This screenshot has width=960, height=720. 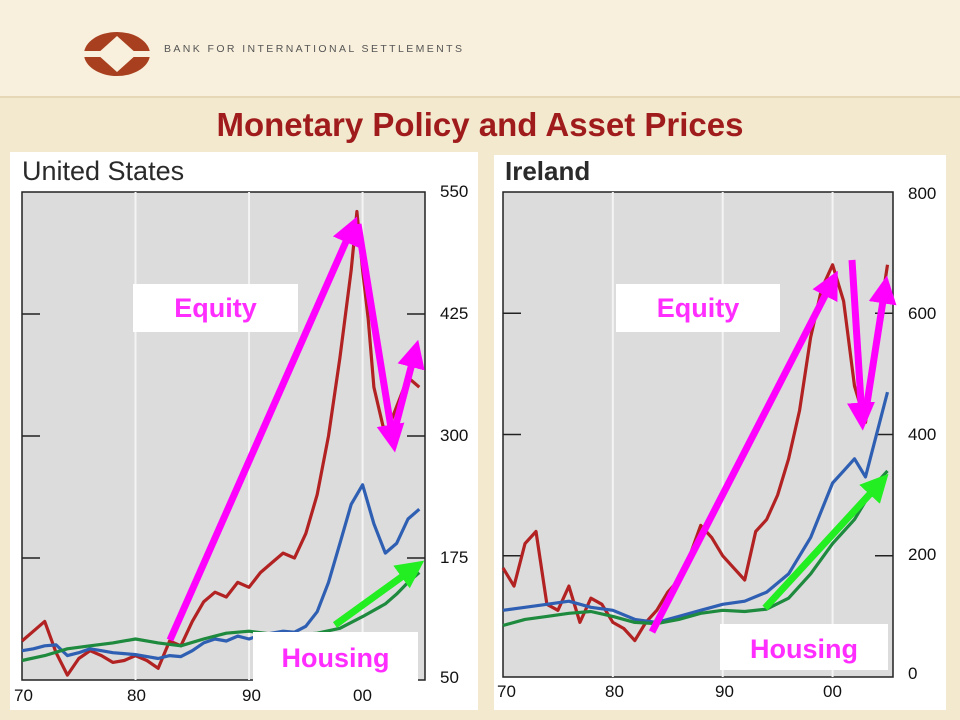 What do you see at coordinates (548, 171) in the screenshot?
I see `chart-title-ireland: Ireland` at bounding box center [548, 171].